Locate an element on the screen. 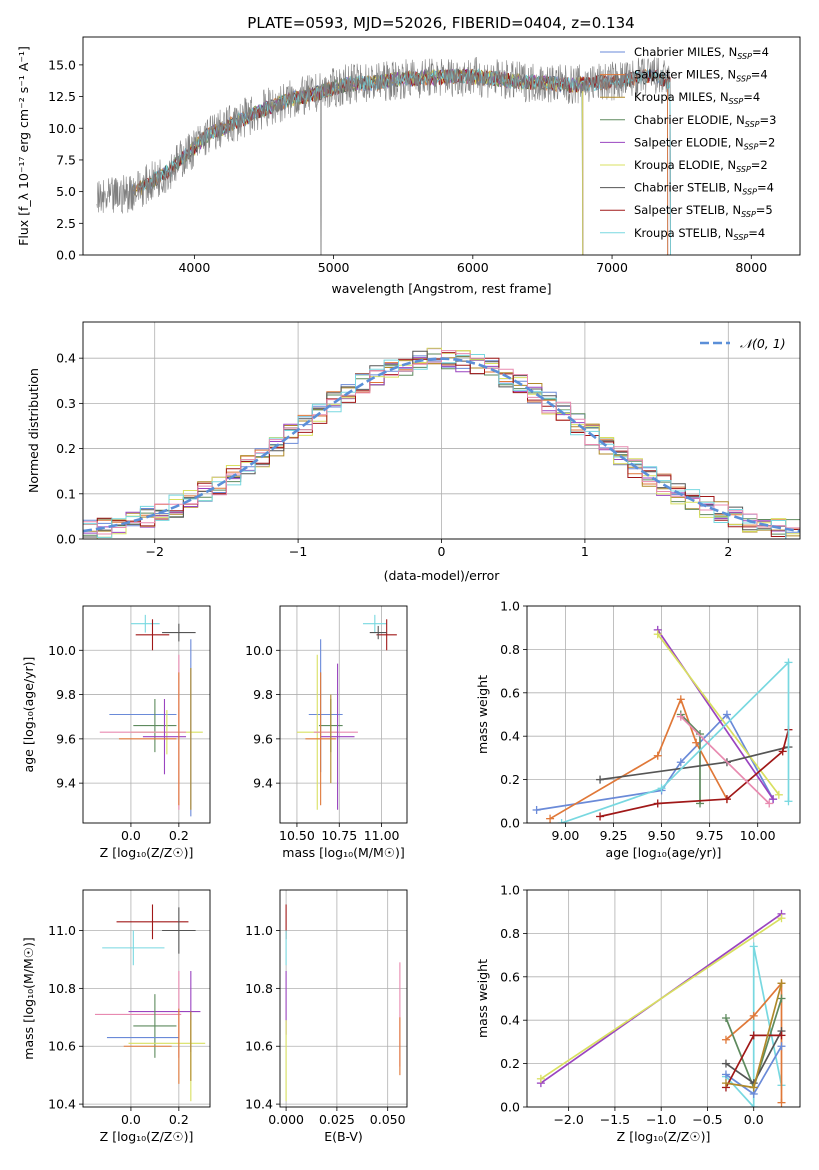  x-tick-label: 0.0 is located at coordinates (131, 1119).